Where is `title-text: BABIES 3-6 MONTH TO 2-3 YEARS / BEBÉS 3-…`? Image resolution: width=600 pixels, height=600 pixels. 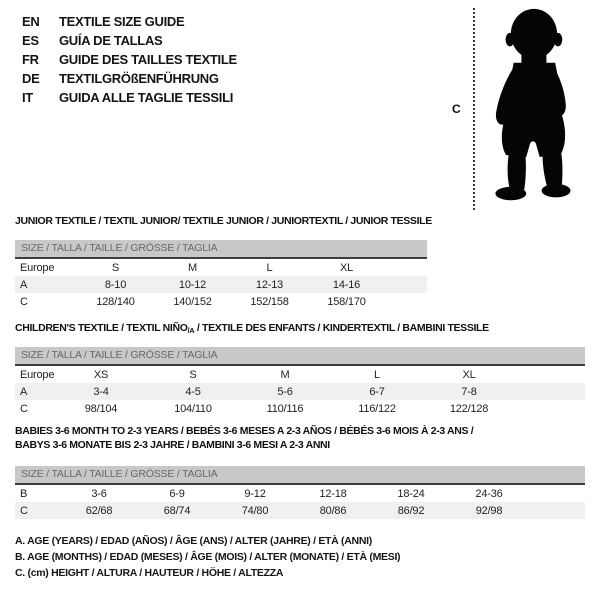
title-text: BABIES 3-6 MONTH TO 2-3 YEARS / BEBÉS 3-… is located at coordinates (244, 431).